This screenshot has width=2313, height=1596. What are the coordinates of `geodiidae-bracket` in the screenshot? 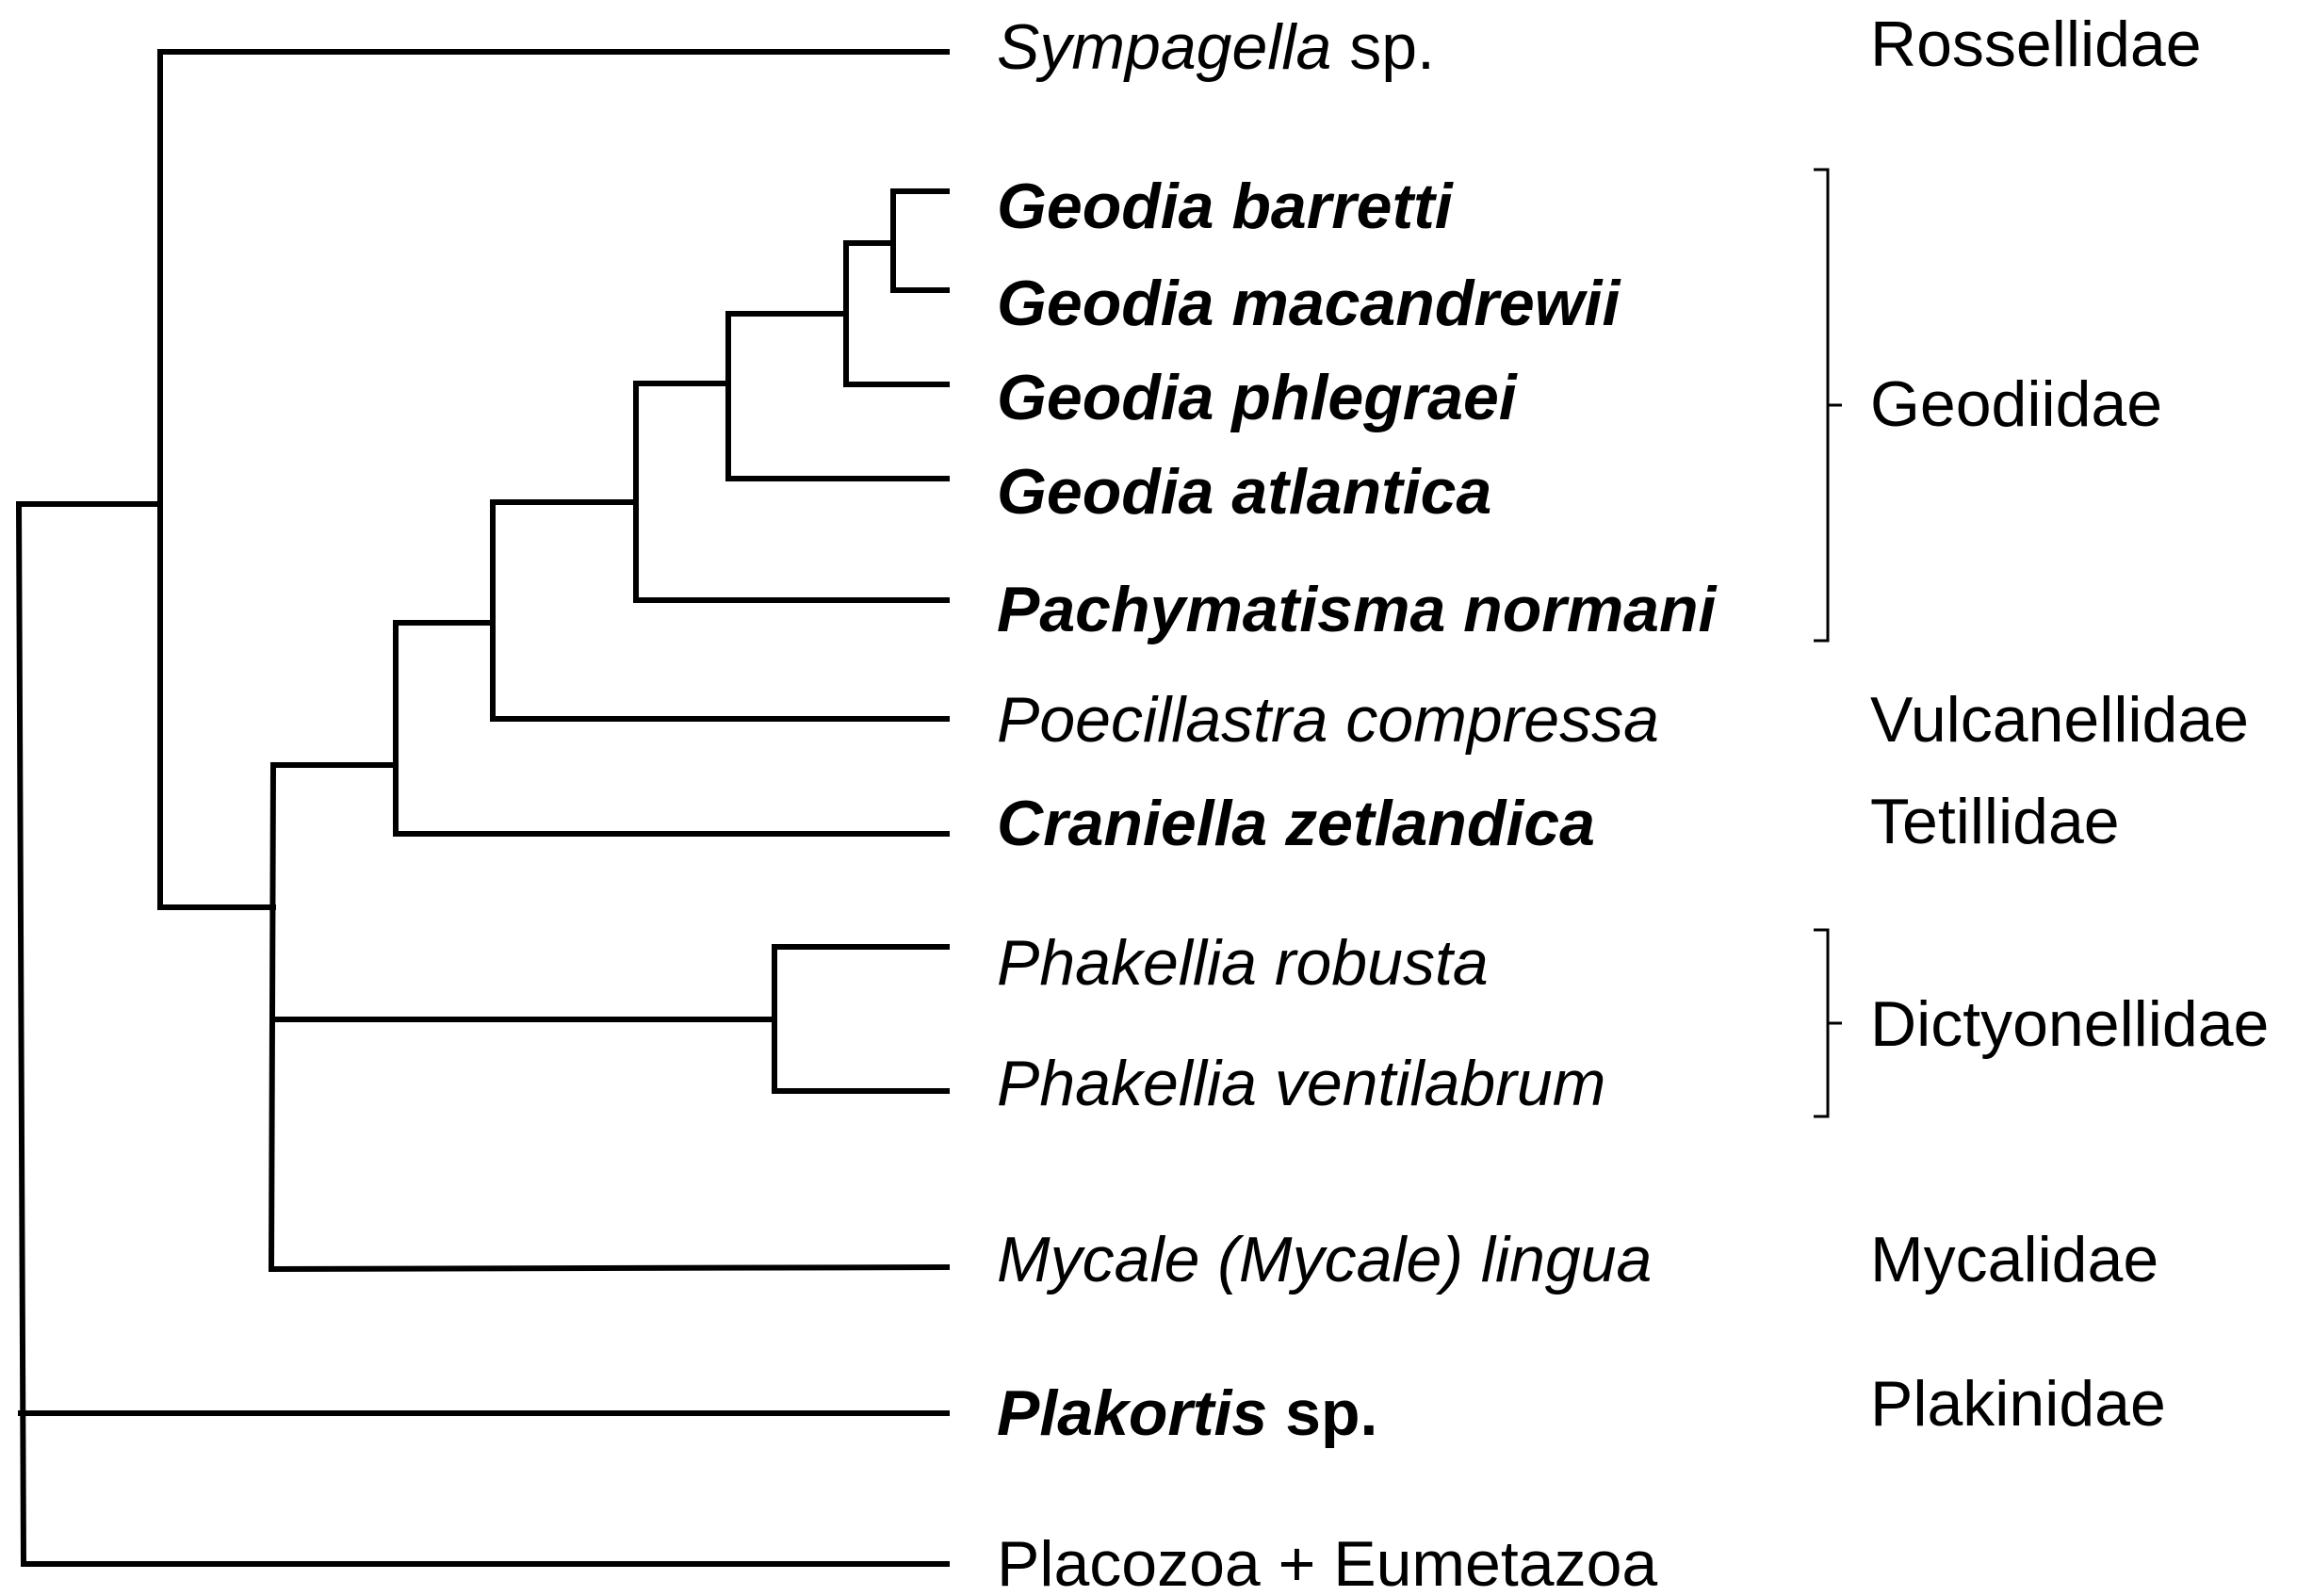 It's located at (1828, 405).